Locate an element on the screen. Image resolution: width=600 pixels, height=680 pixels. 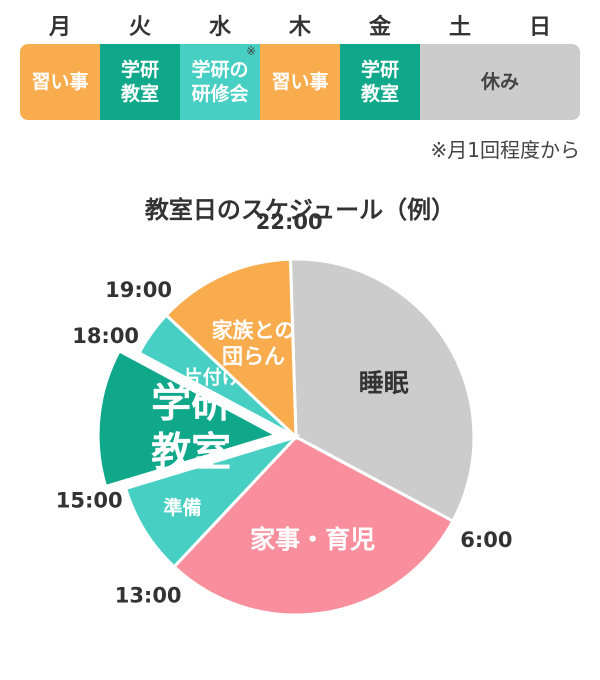
weekday-header: 月火水木金土日 is located at coordinates (300, 28).